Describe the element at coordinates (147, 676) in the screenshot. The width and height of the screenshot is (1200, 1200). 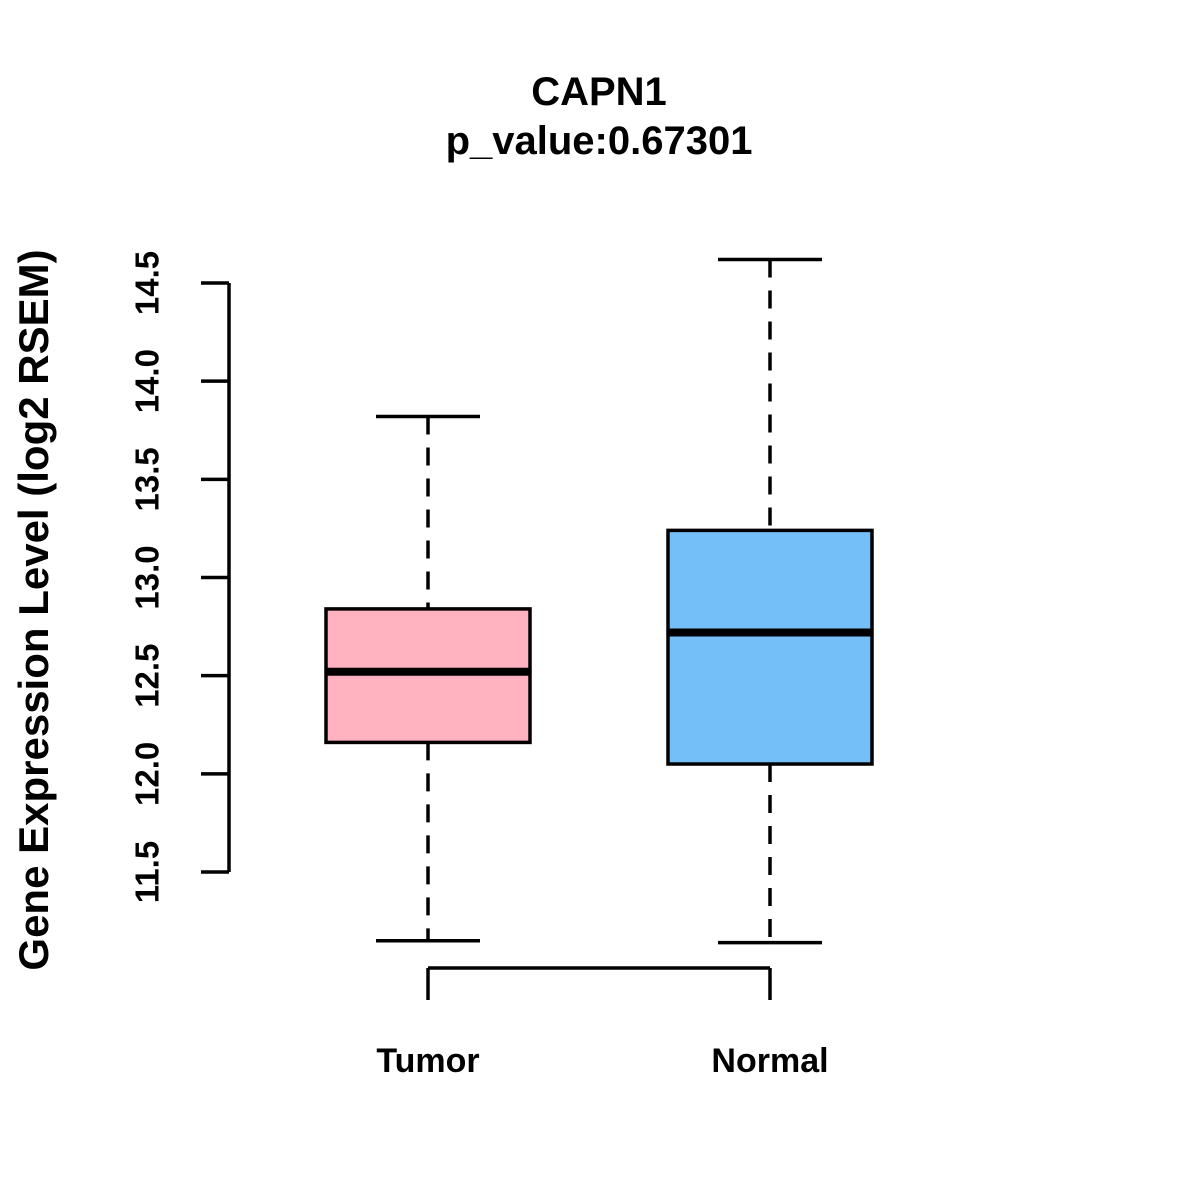
I see `y-axis-tick-label: 12.5` at that location.